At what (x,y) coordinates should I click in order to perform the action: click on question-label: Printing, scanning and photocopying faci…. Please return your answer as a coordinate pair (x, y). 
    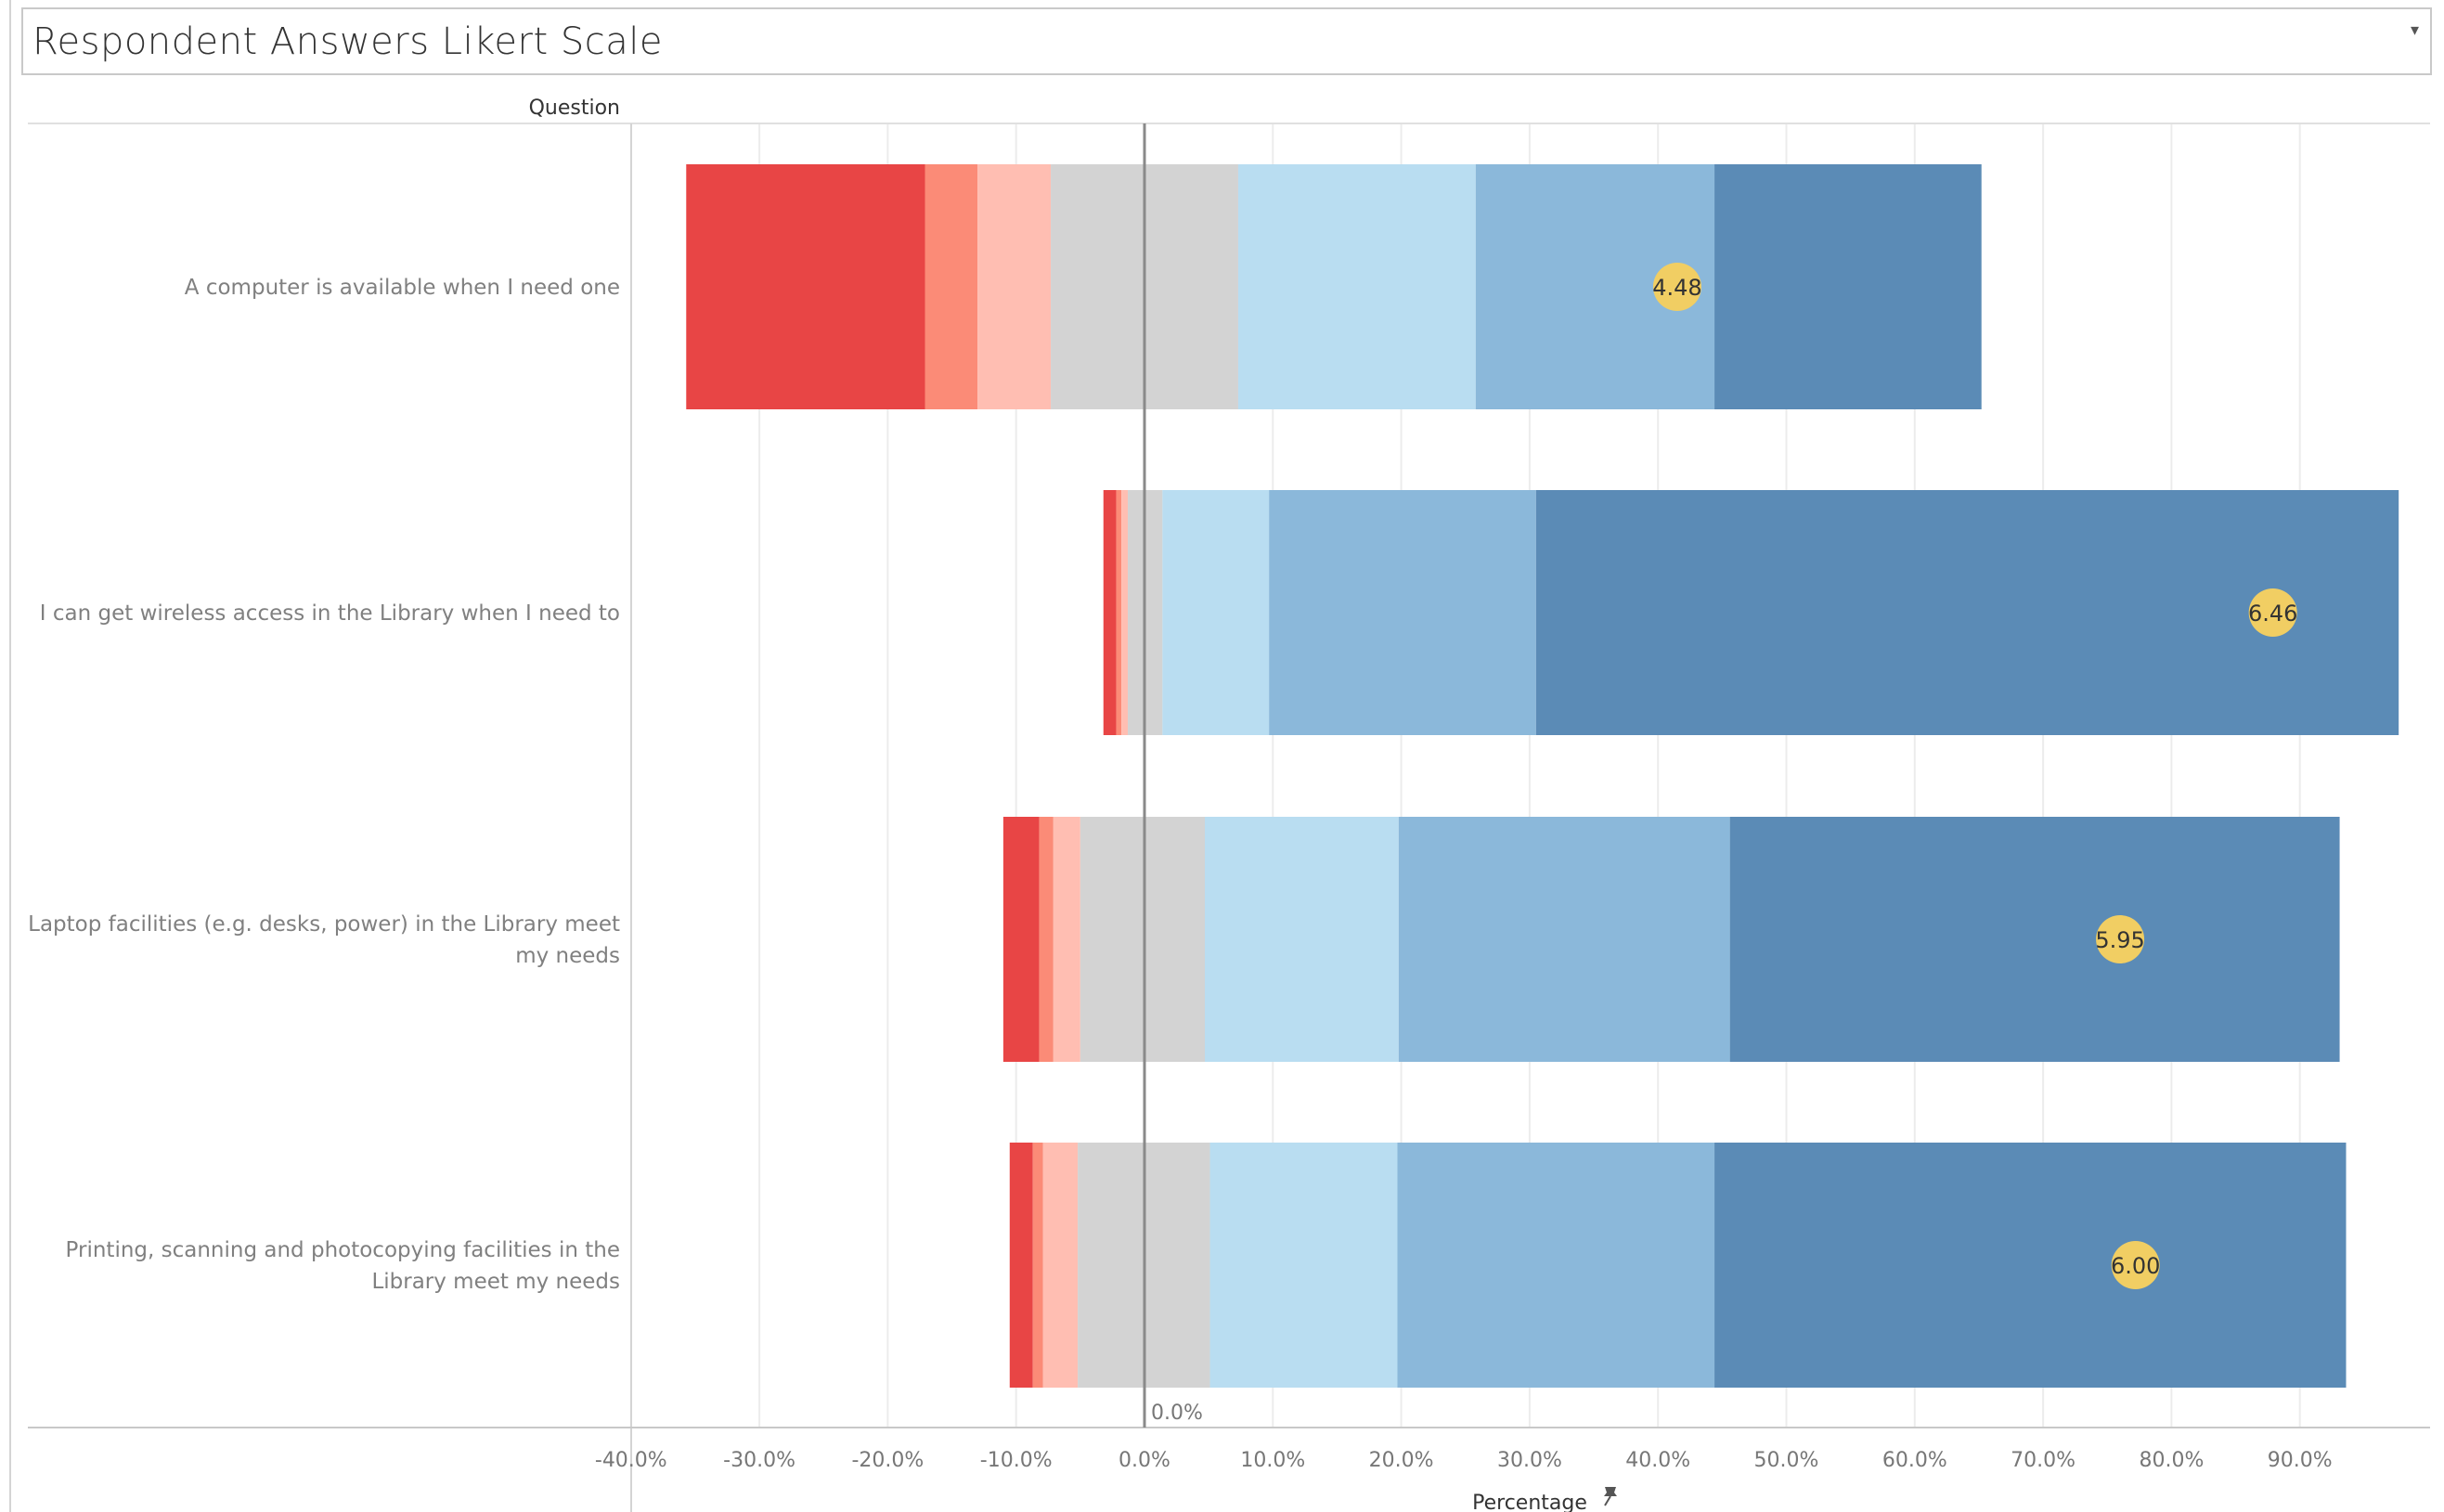
    Looking at the image, I should click on (343, 1250).